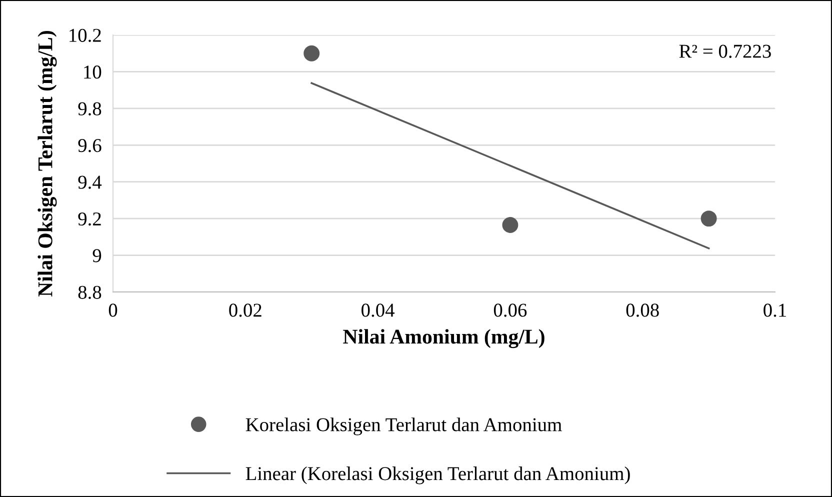  What do you see at coordinates (90, 293) in the screenshot?
I see `y-tick-label: 8.8` at bounding box center [90, 293].